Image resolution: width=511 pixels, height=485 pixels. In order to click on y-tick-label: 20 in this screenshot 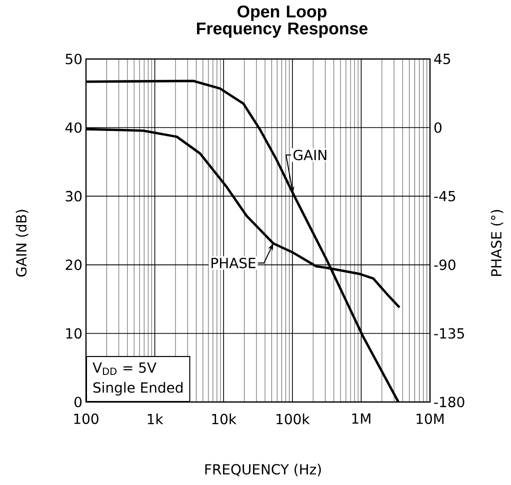, I will do `click(74, 265)`.